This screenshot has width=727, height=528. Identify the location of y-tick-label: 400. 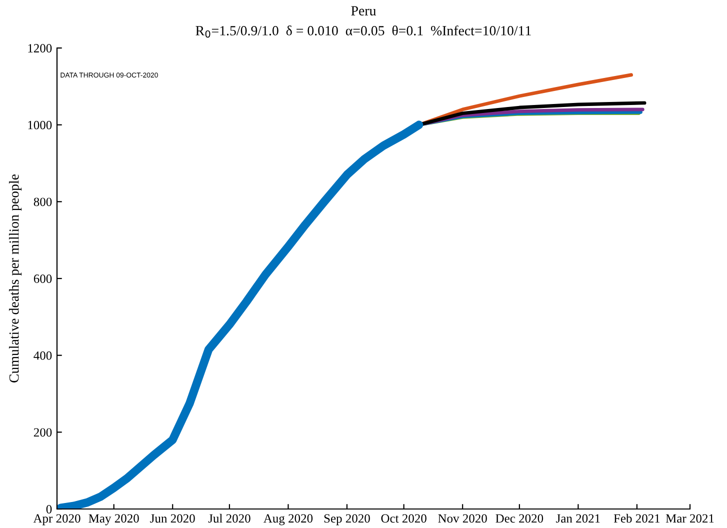
(43, 355).